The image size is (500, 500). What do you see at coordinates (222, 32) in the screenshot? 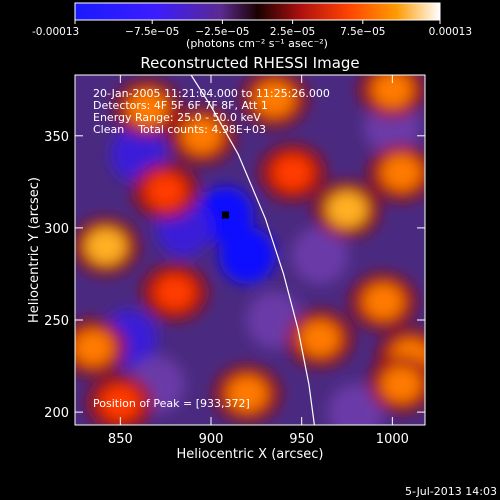
I see `colorbar-tick-label: −2.5e−05` at bounding box center [222, 32].